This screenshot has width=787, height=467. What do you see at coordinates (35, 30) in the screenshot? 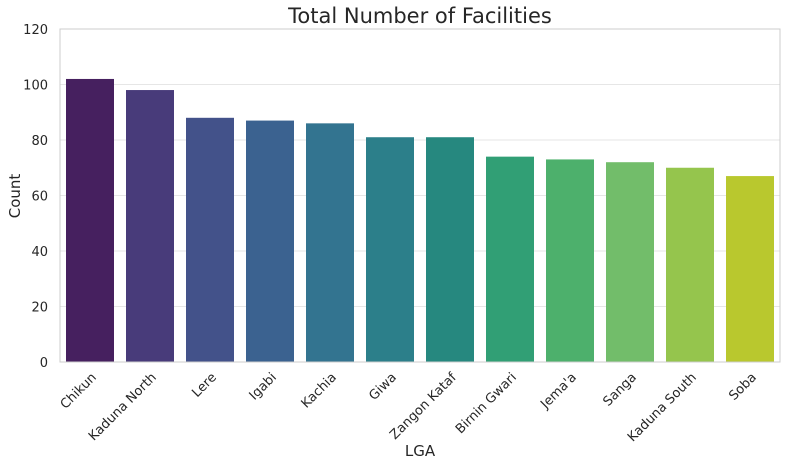
I see `y-tick-label: 120` at bounding box center [35, 30].